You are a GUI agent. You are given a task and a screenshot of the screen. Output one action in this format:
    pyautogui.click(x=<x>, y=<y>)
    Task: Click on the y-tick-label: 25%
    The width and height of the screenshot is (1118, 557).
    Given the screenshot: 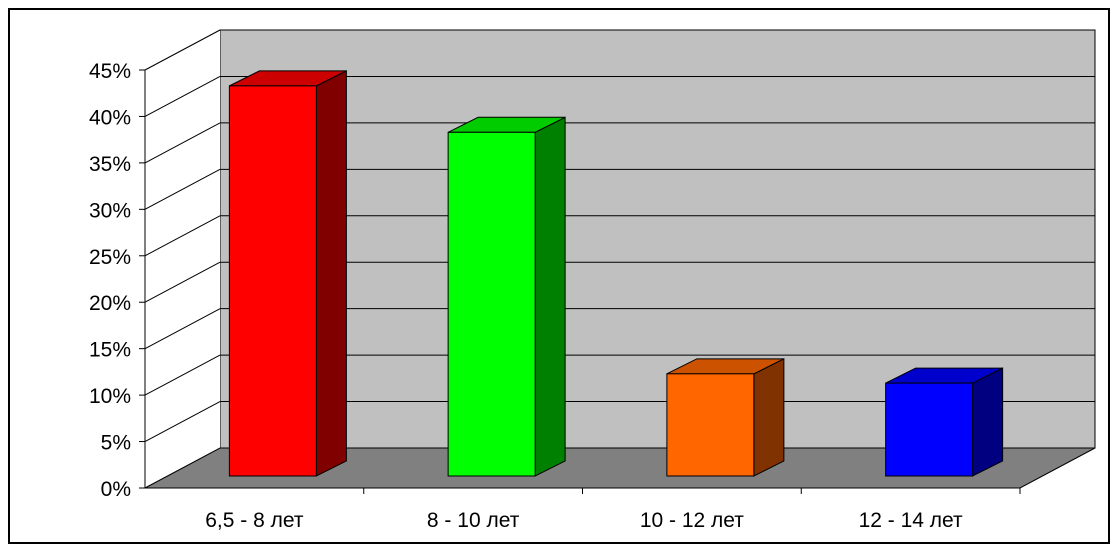 What is the action you would take?
    pyautogui.click(x=110, y=257)
    